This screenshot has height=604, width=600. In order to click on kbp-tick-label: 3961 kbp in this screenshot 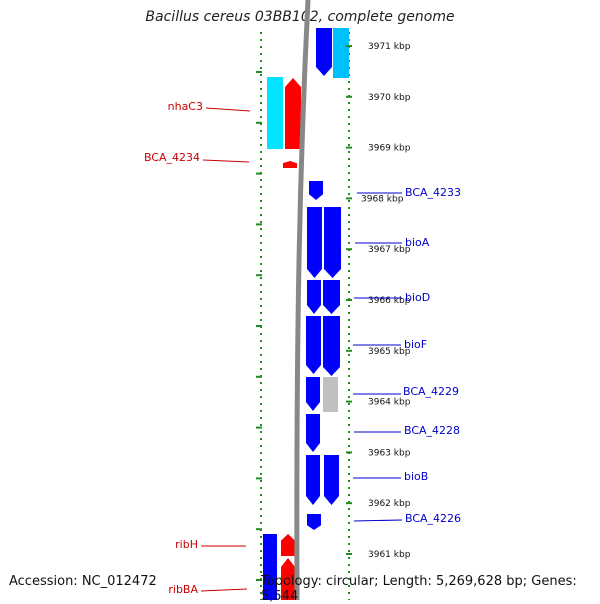, I will do `click(389, 555)`.